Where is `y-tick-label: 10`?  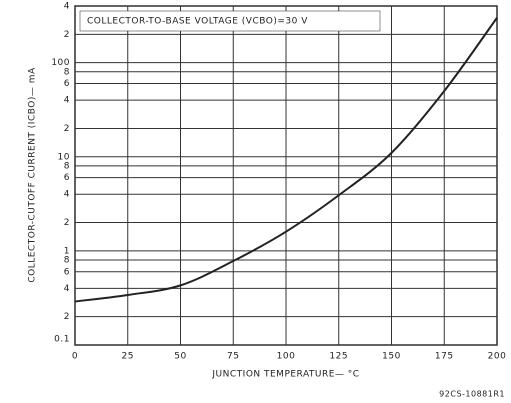 y-tick-label: 10 is located at coordinates (64, 157).